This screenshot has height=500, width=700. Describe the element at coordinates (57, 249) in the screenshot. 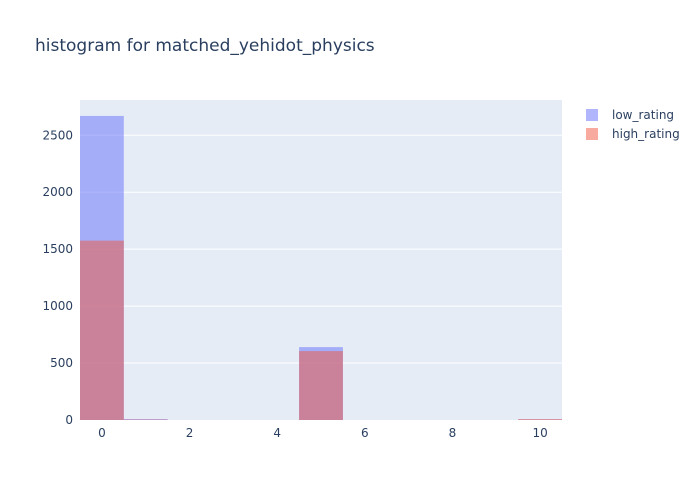

I see `y-tick-label: 1500` at that location.